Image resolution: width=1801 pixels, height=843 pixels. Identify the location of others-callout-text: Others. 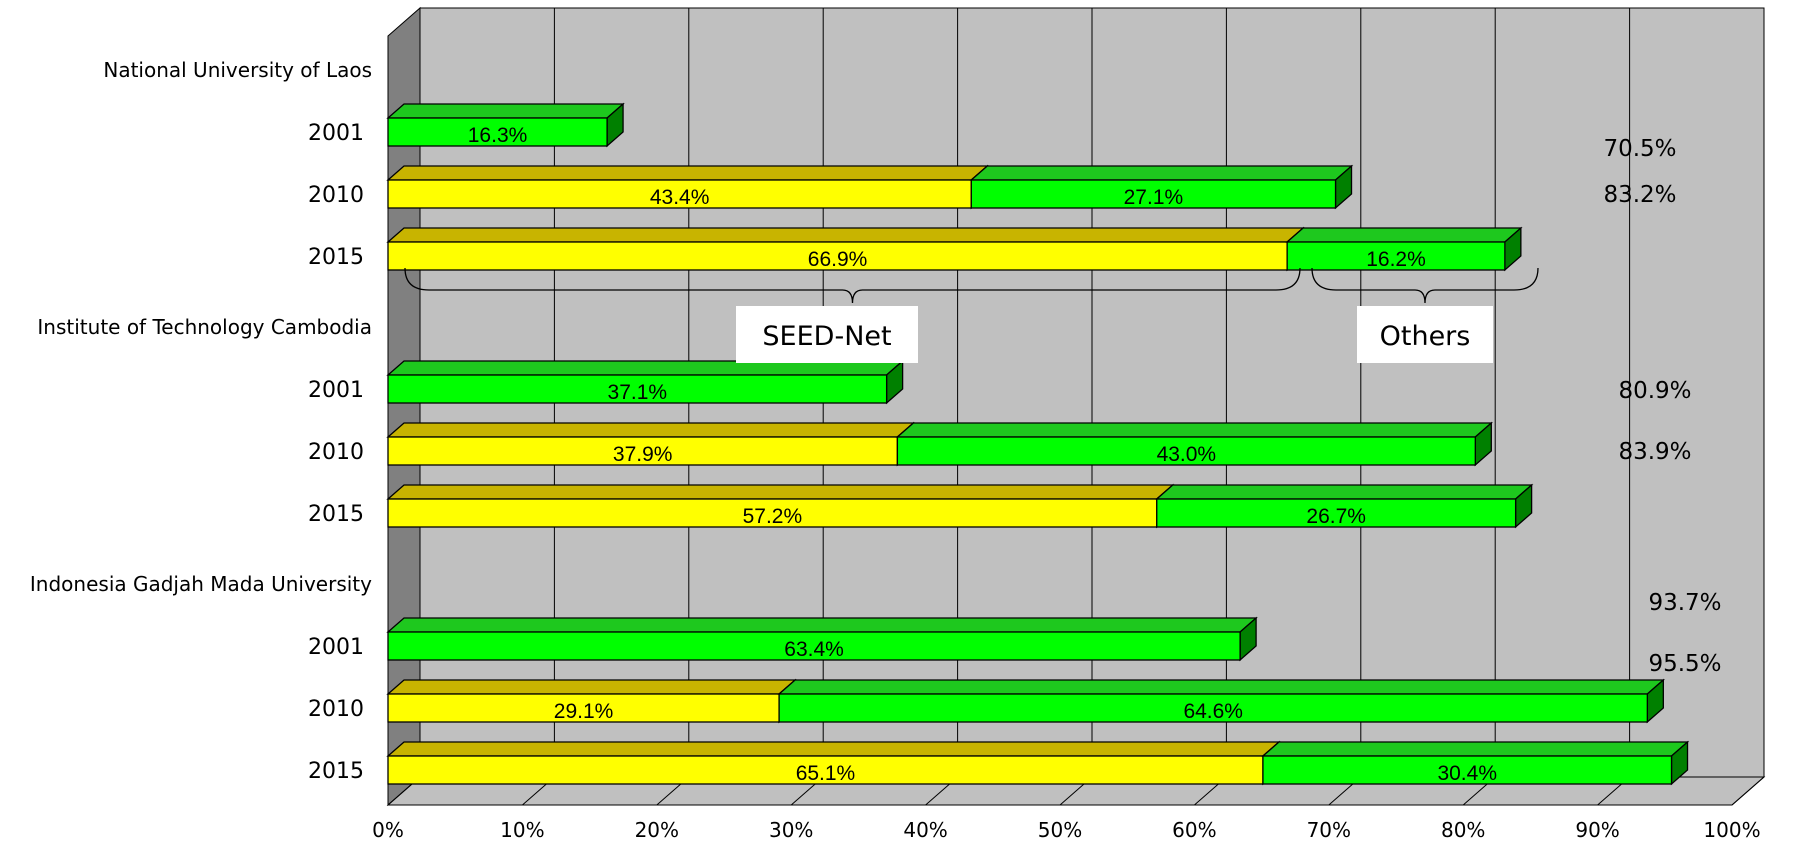
(1425, 336).